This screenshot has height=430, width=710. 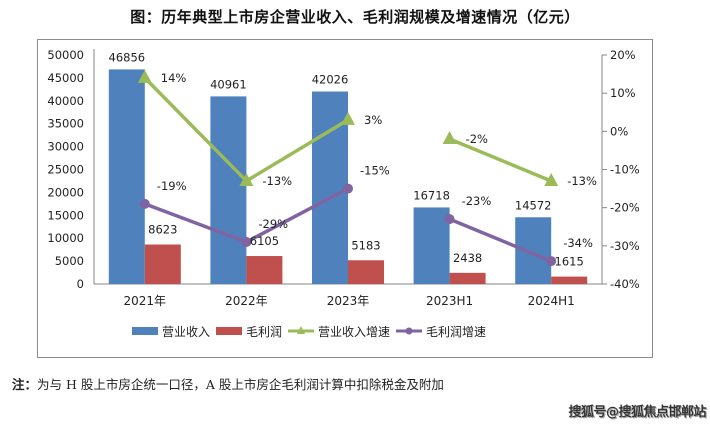 I want to click on left-axis-tick-label: 25000, so click(x=65, y=170).